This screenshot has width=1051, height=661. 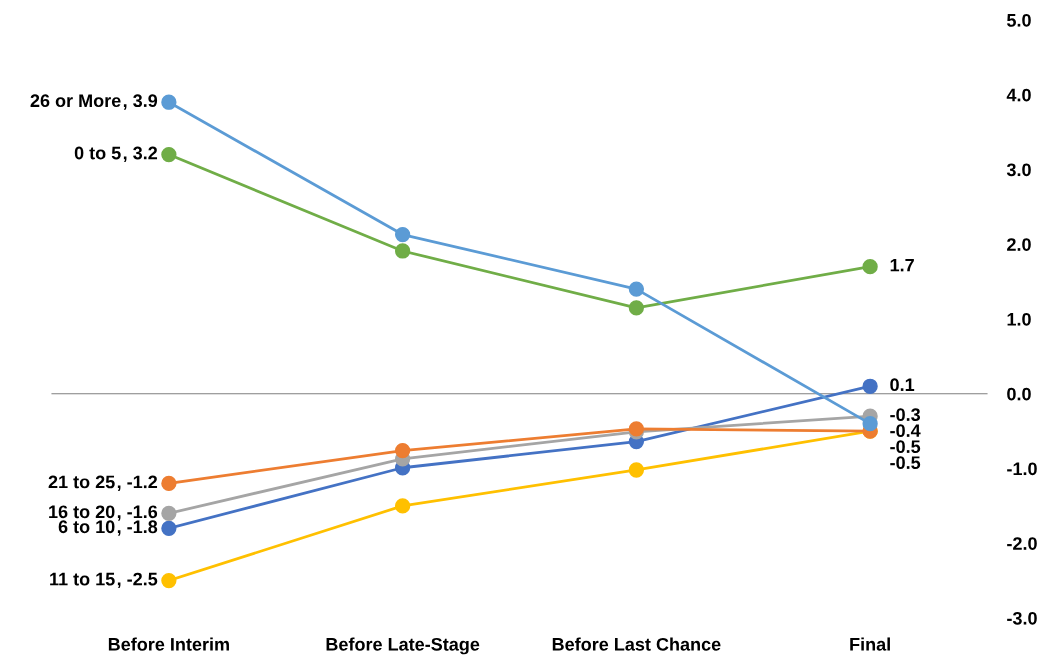 What do you see at coordinates (870, 644) in the screenshot?
I see `x-tick-label: Final` at bounding box center [870, 644].